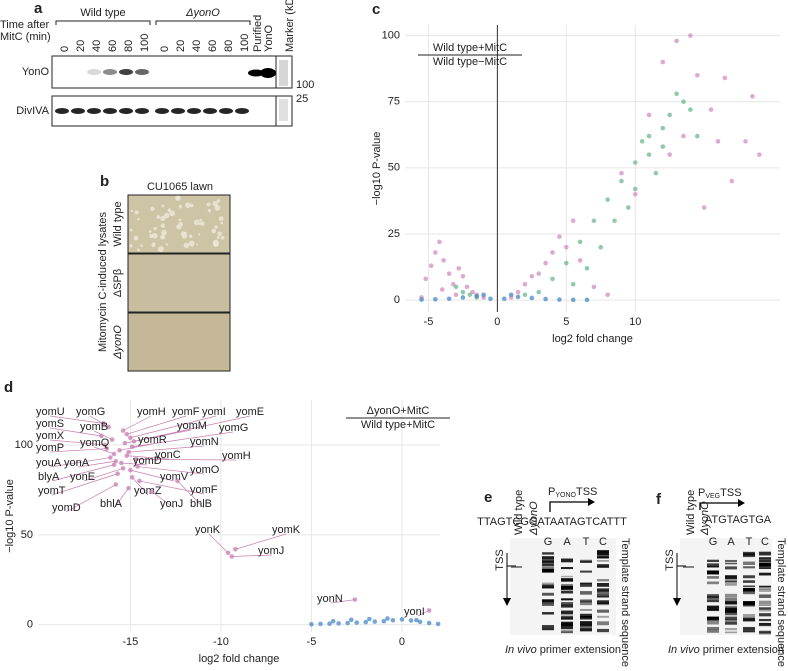 The image size is (788, 671). What do you see at coordinates (743, 650) in the screenshot?
I see `footer-text: primer extension` at bounding box center [743, 650].